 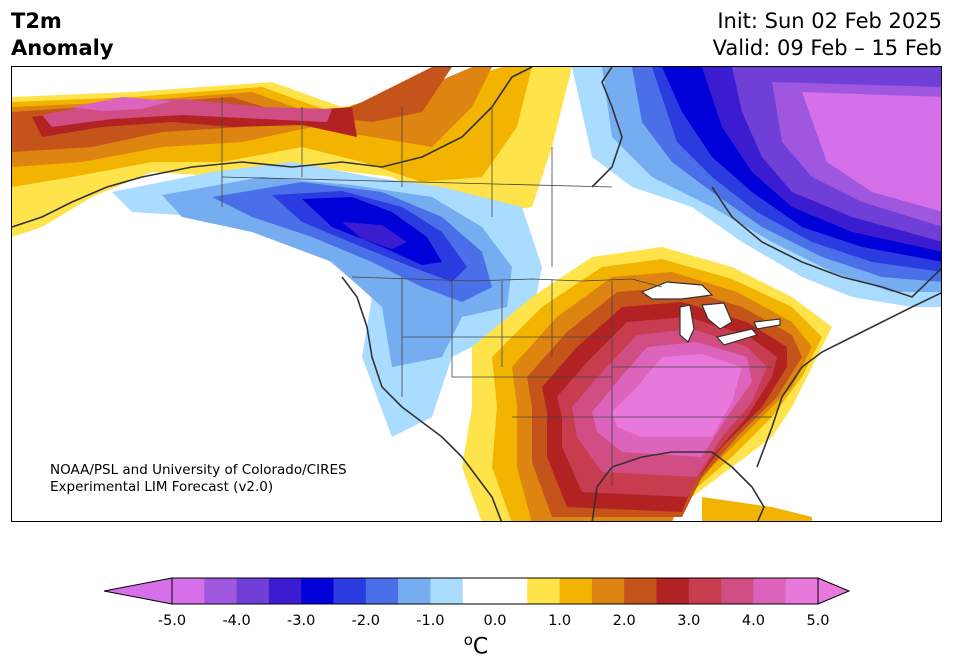 I want to click on lake-huron, so click(x=717, y=316).